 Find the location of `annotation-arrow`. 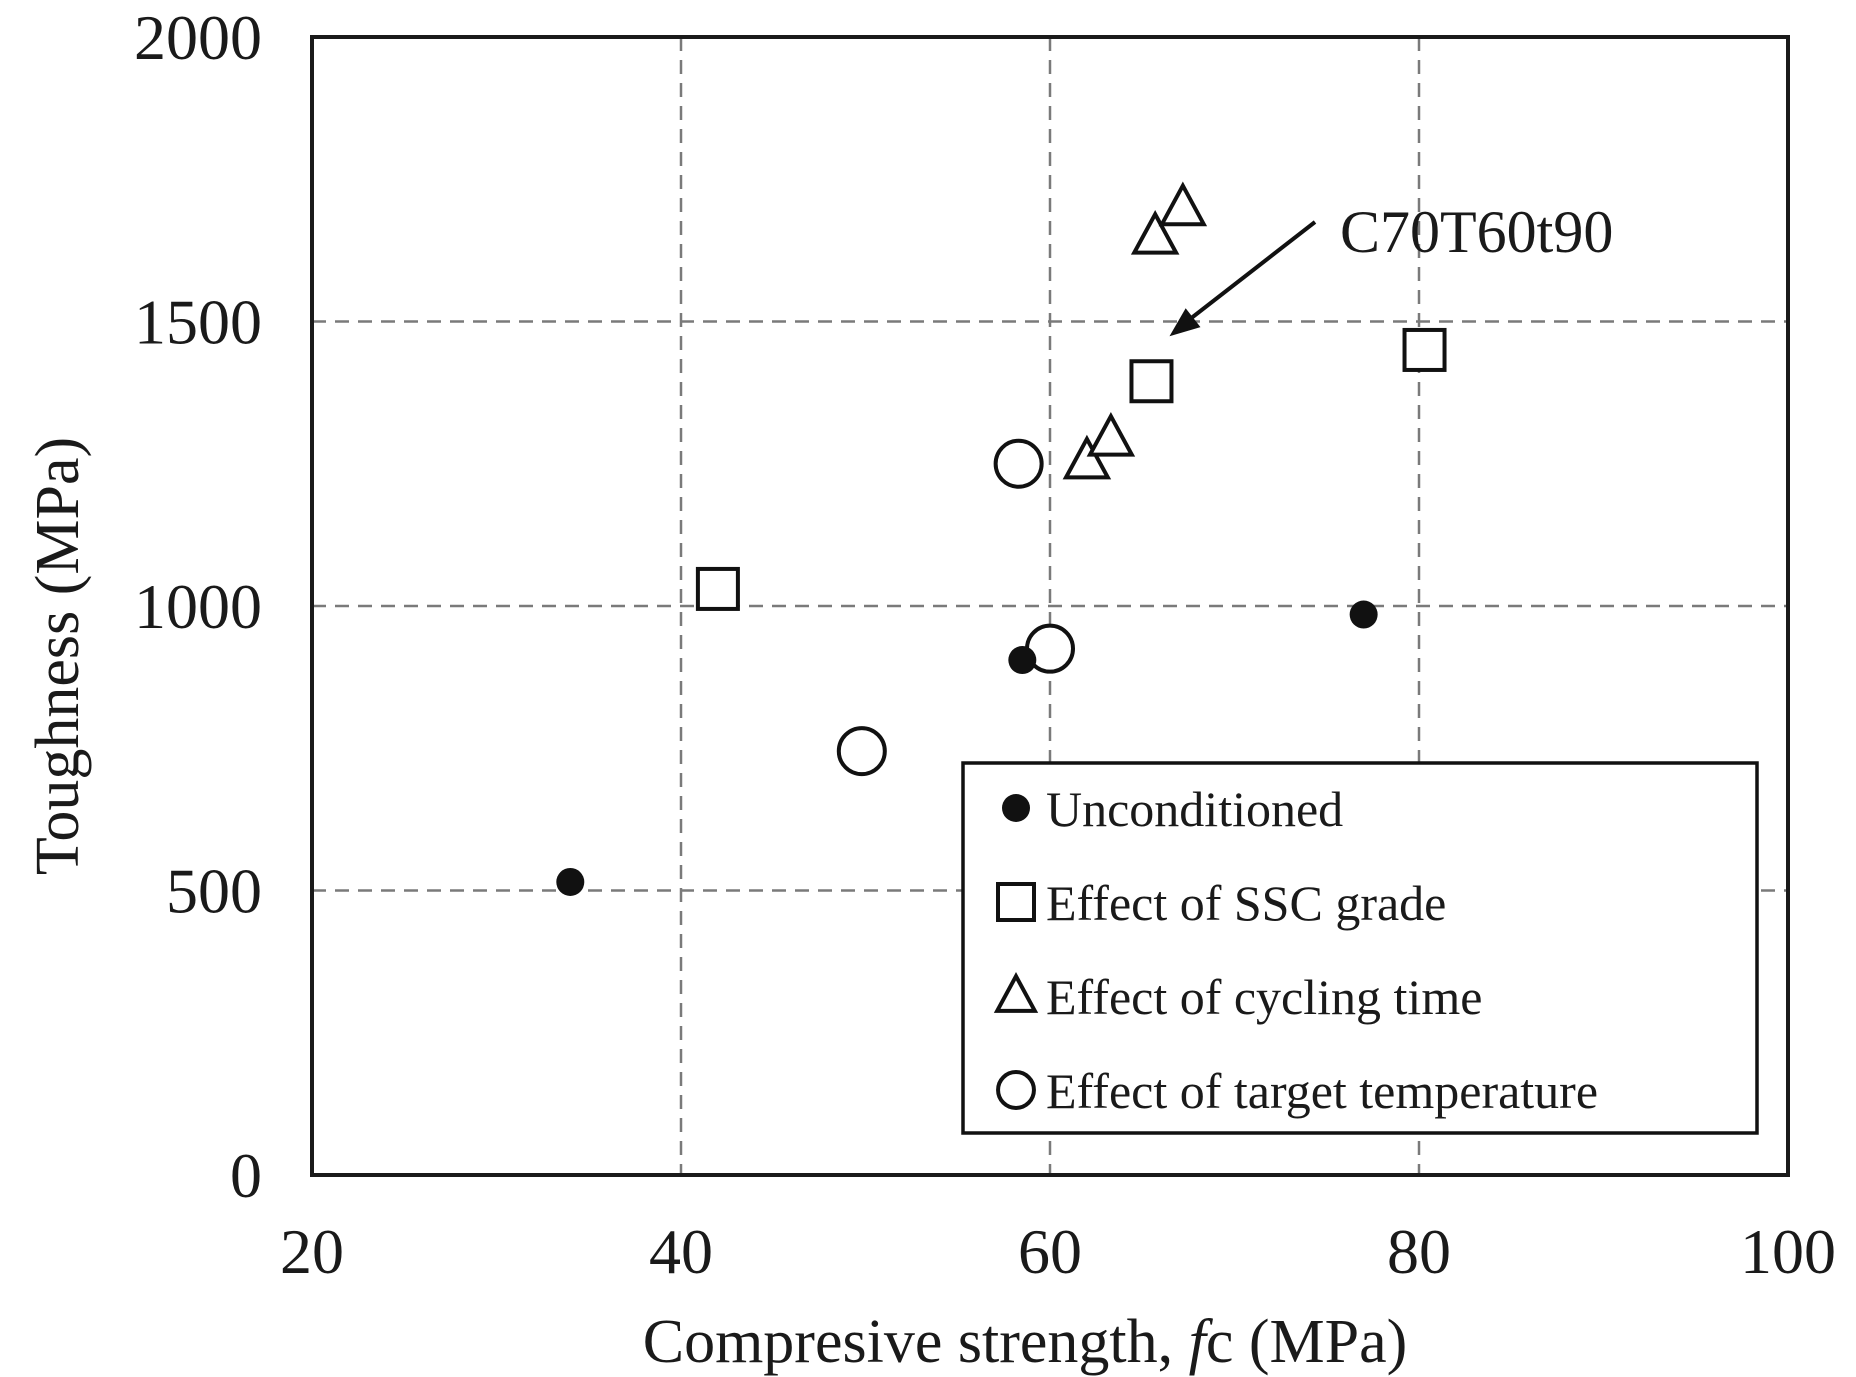

annotation-arrow is located at coordinates (1247, 274).